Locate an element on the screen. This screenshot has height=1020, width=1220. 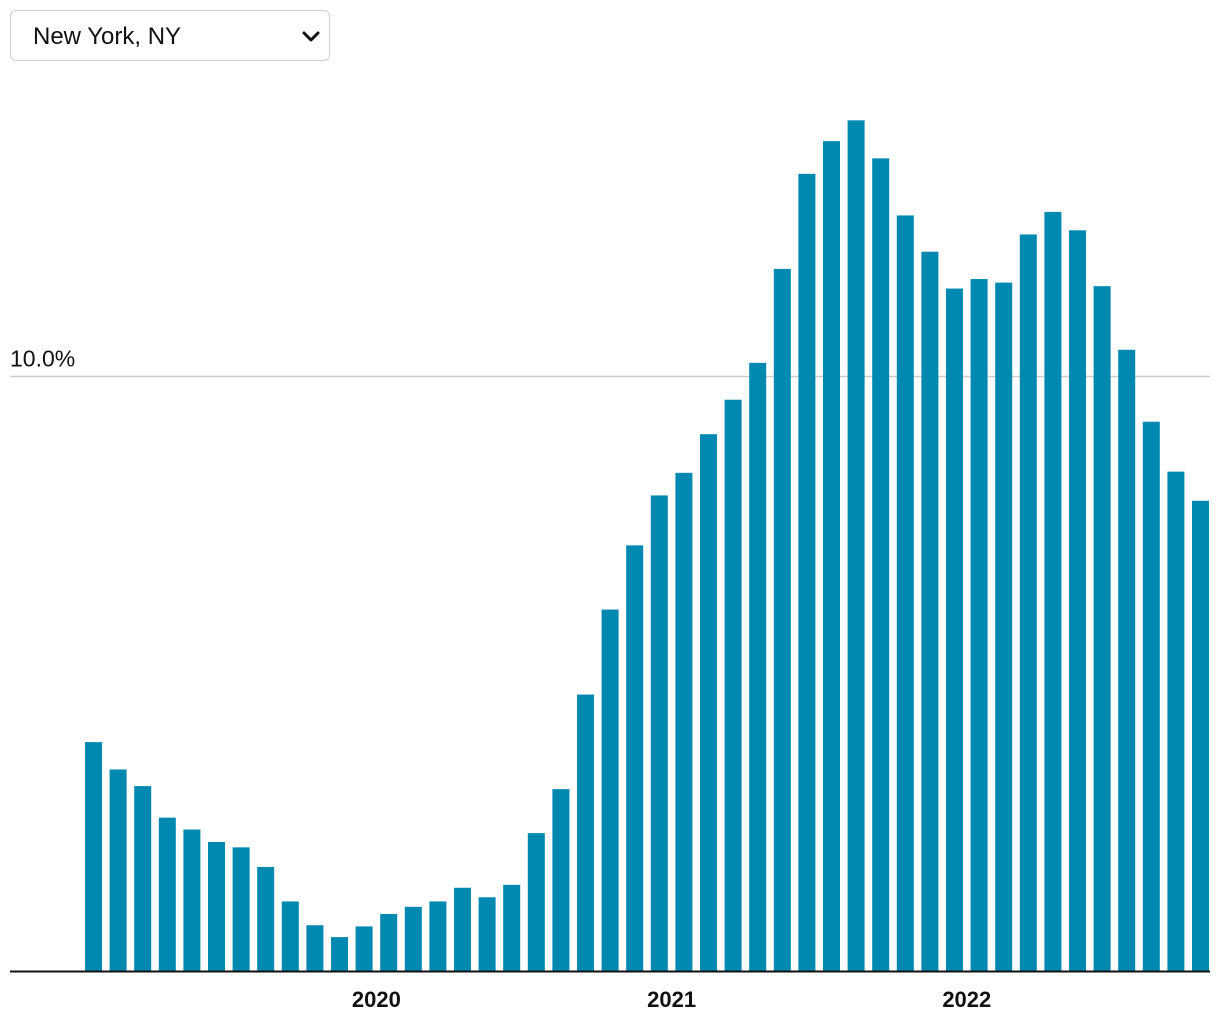
x-tick-label: 2022 is located at coordinates (966, 999).